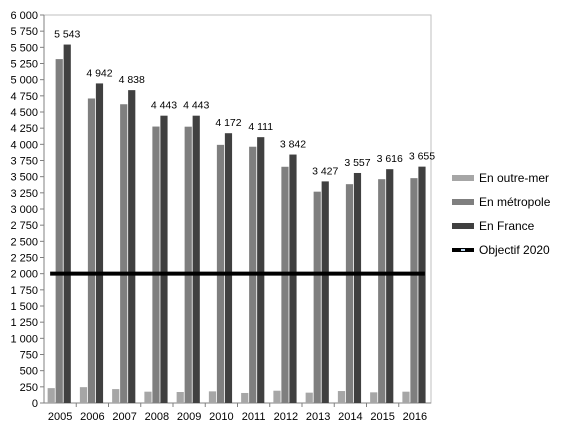 This screenshot has width=567, height=435. I want to click on legend-label: En France, so click(507, 226).